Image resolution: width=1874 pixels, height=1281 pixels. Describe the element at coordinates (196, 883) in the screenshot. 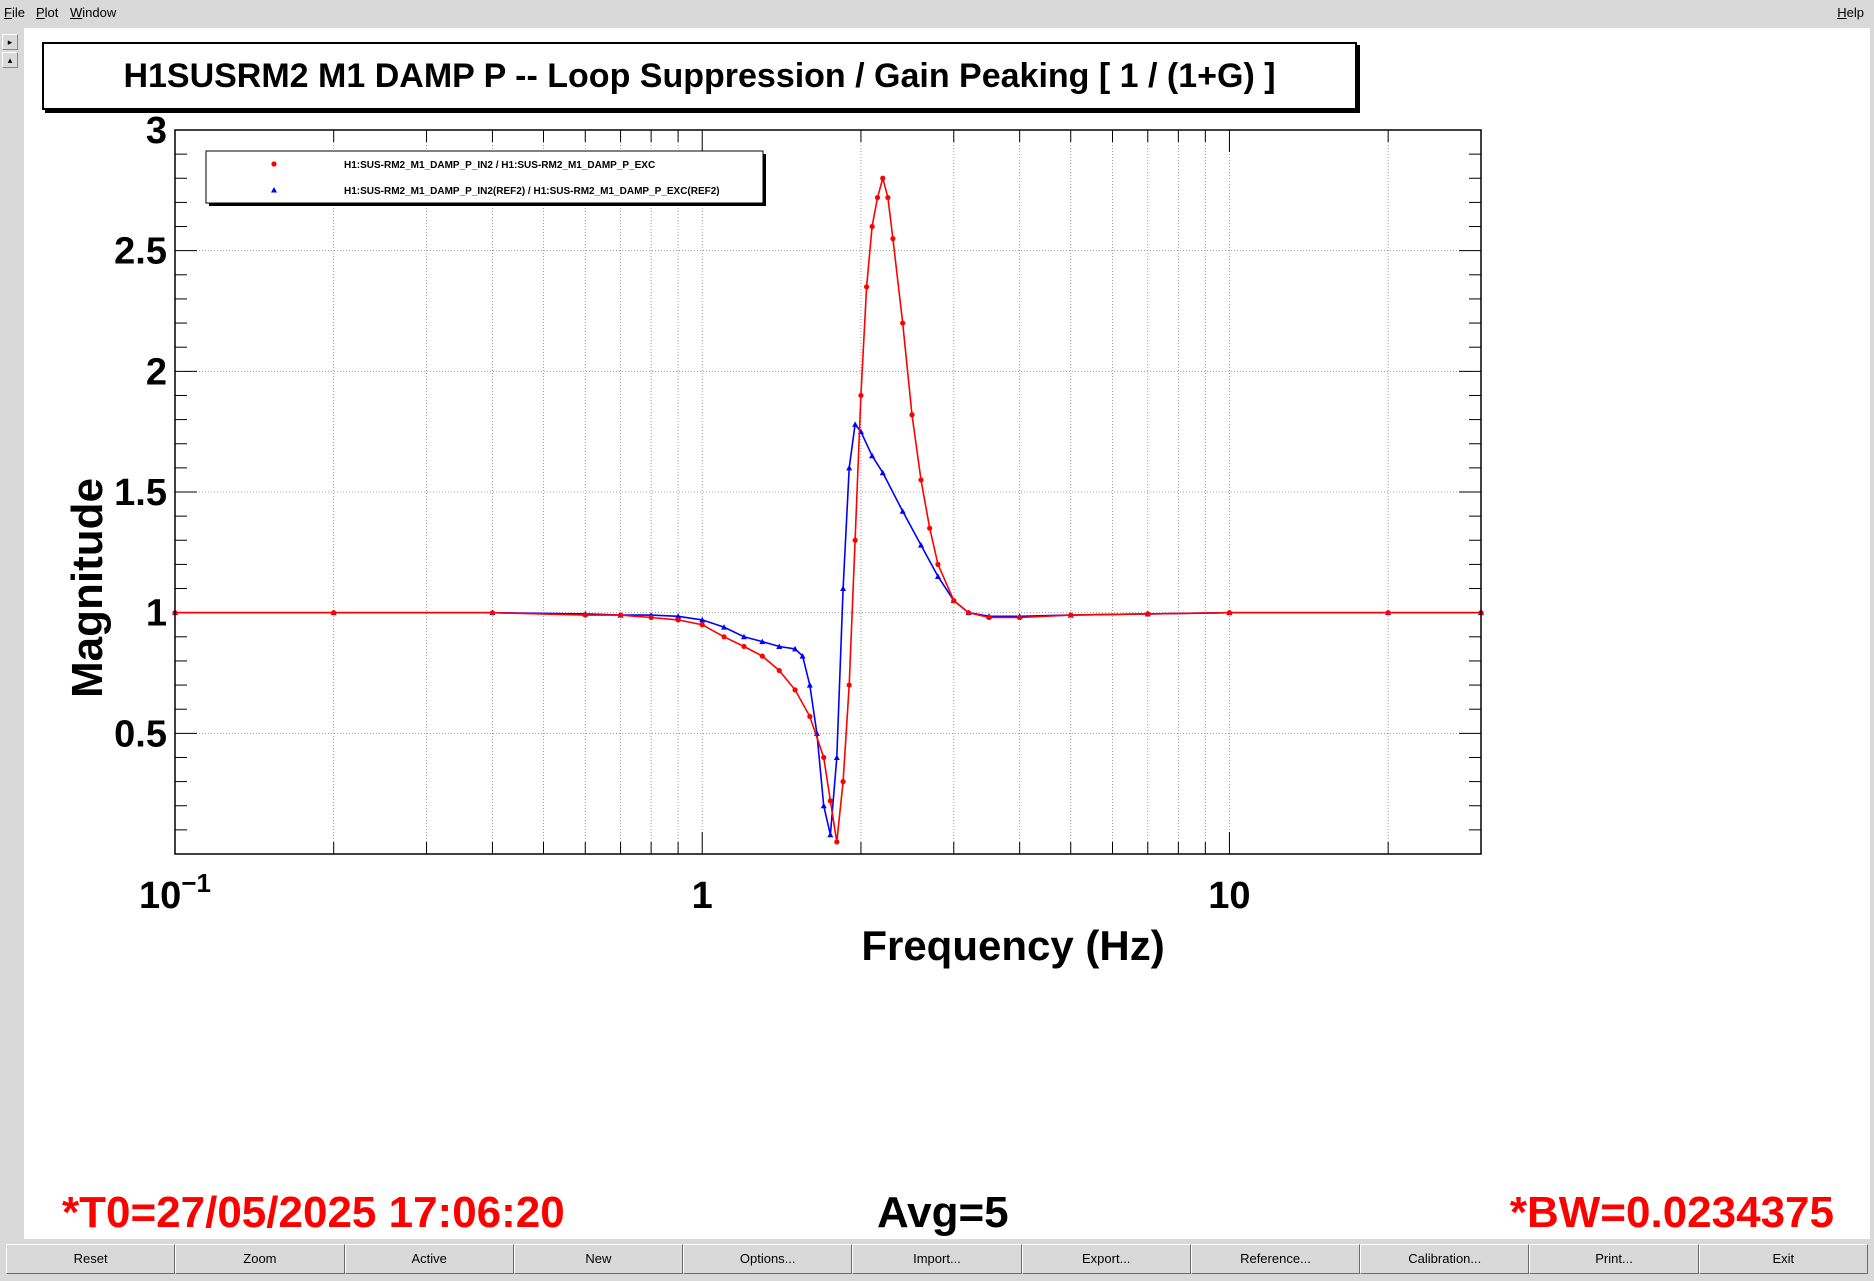

I see `x-tick-label-exponent: −1` at that location.